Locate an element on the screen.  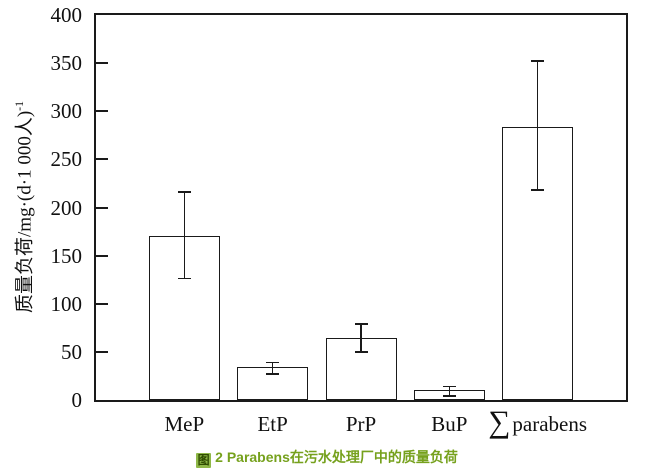
x-axis-label-sum-parabens: ∑ parabens is located at coordinates (538, 422).